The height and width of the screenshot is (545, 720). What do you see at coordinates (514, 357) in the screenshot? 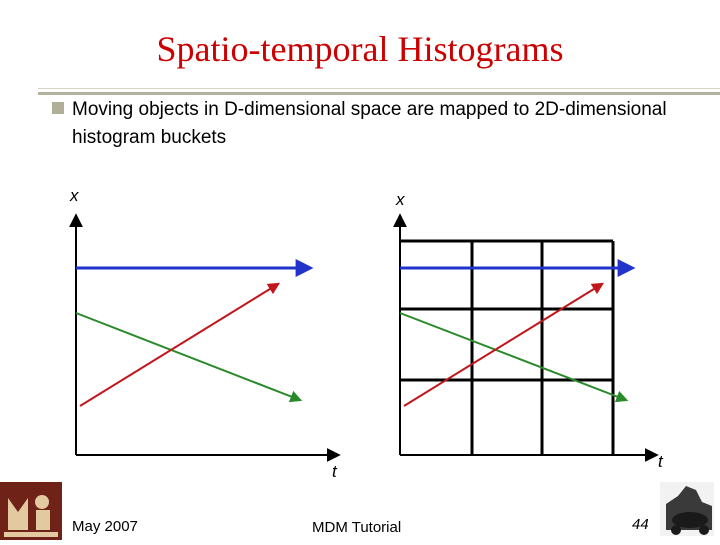
I see `right-green-trajectory` at bounding box center [514, 357].